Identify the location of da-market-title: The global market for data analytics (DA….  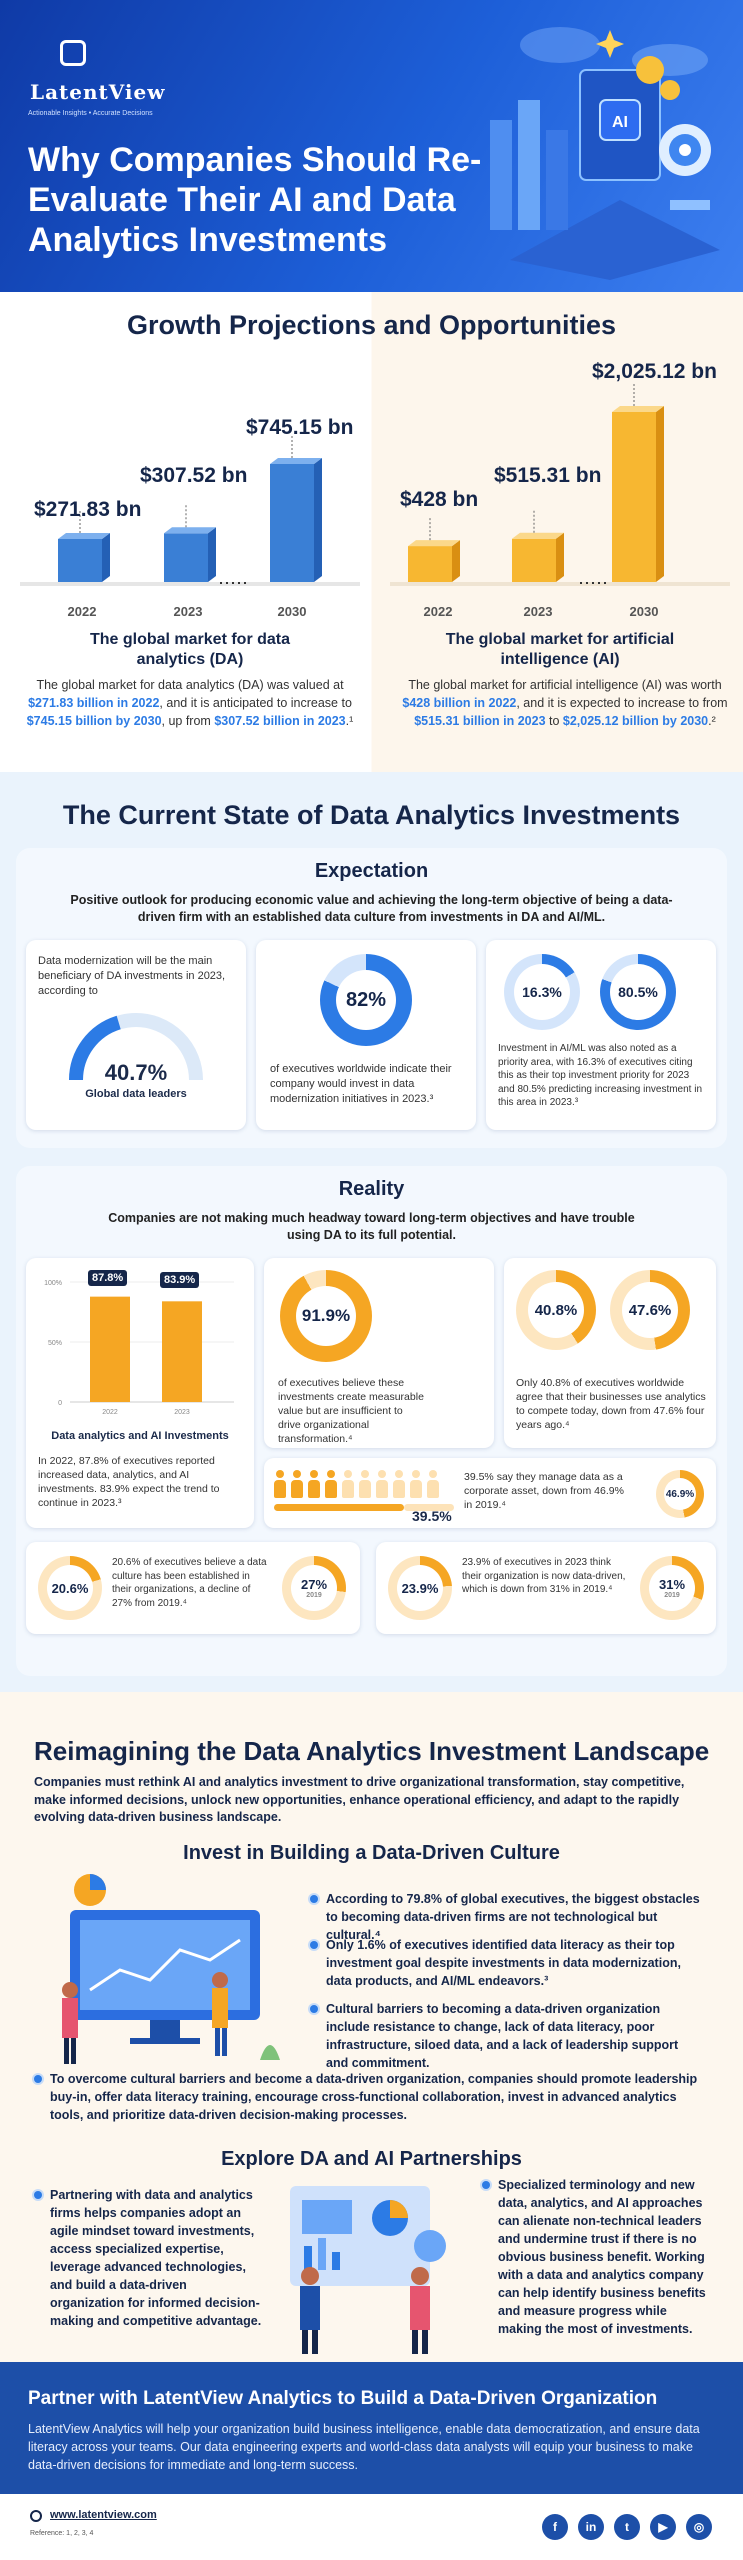
(190, 649).